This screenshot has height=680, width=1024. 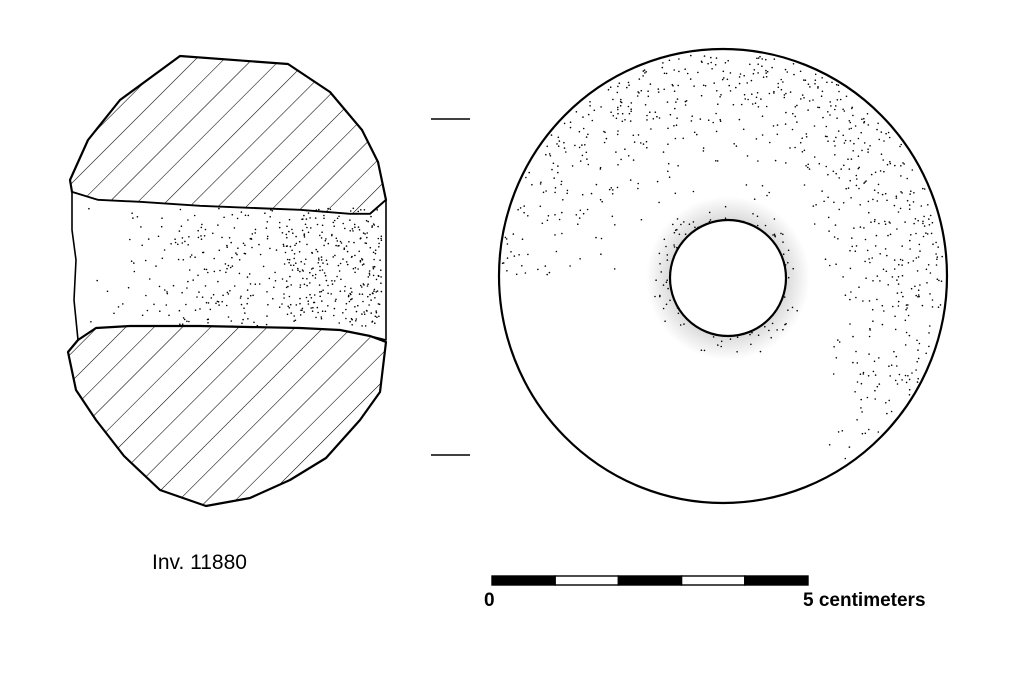 I want to click on scale-bar, so click(x=650, y=580).